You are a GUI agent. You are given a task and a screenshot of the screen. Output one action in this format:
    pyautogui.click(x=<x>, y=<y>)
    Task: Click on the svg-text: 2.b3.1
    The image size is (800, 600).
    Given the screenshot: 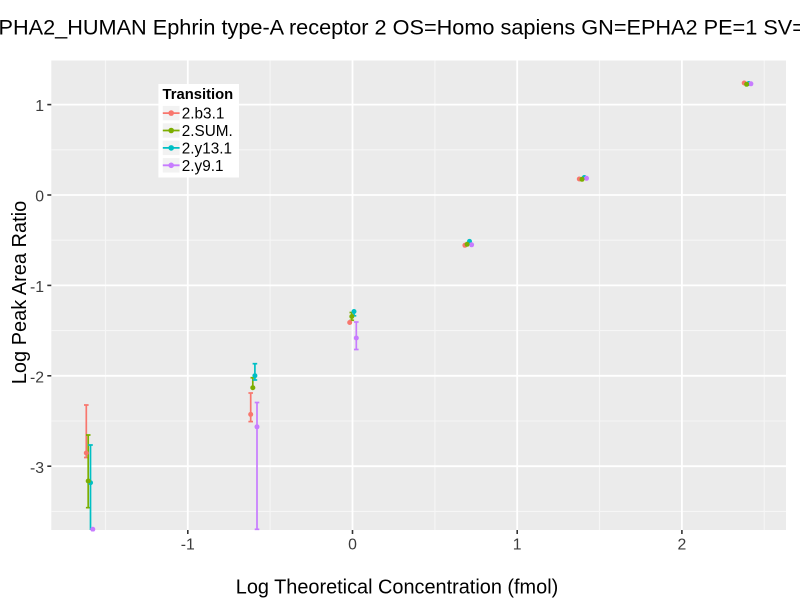 What is the action you would take?
    pyautogui.click(x=203, y=114)
    